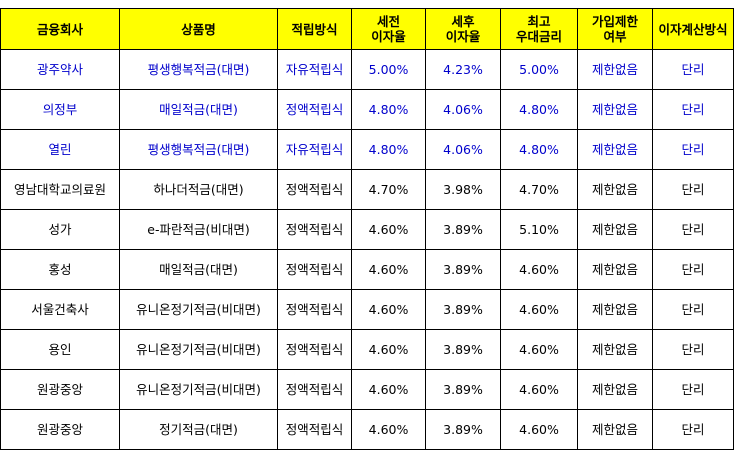 The image size is (734, 454). I want to click on table-row: 용인 유니온정기적금(비대면) 정액적립식 4.60% 3.89% 4.60% 제한없음 단리, so click(367, 349).